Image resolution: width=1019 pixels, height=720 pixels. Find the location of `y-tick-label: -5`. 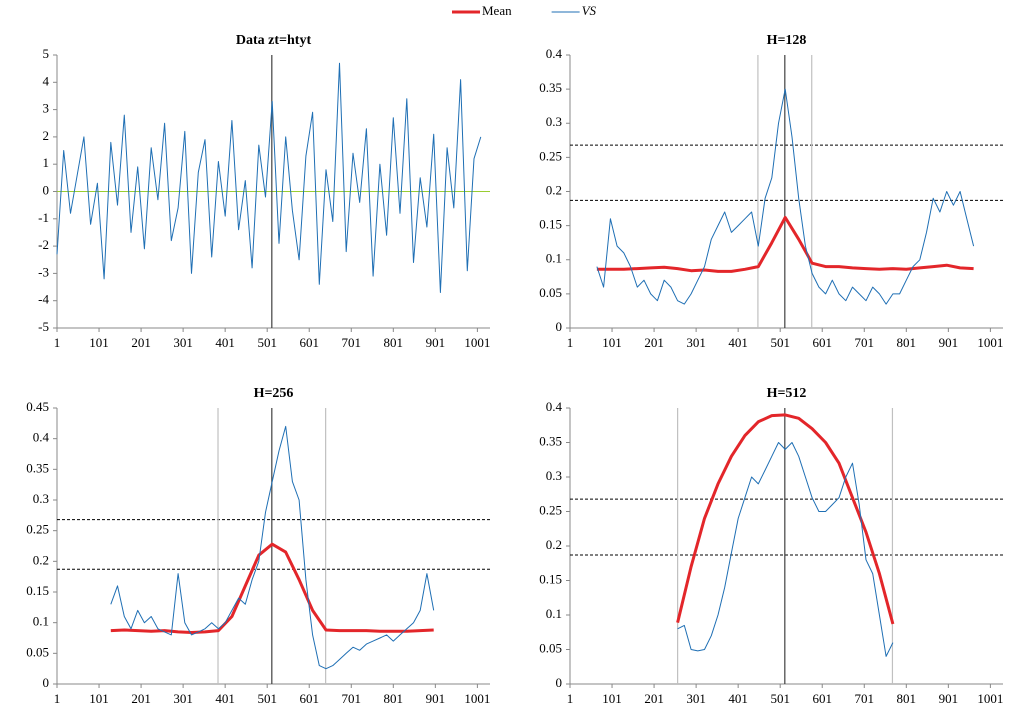

y-tick-label: -5 is located at coordinates (43, 326).